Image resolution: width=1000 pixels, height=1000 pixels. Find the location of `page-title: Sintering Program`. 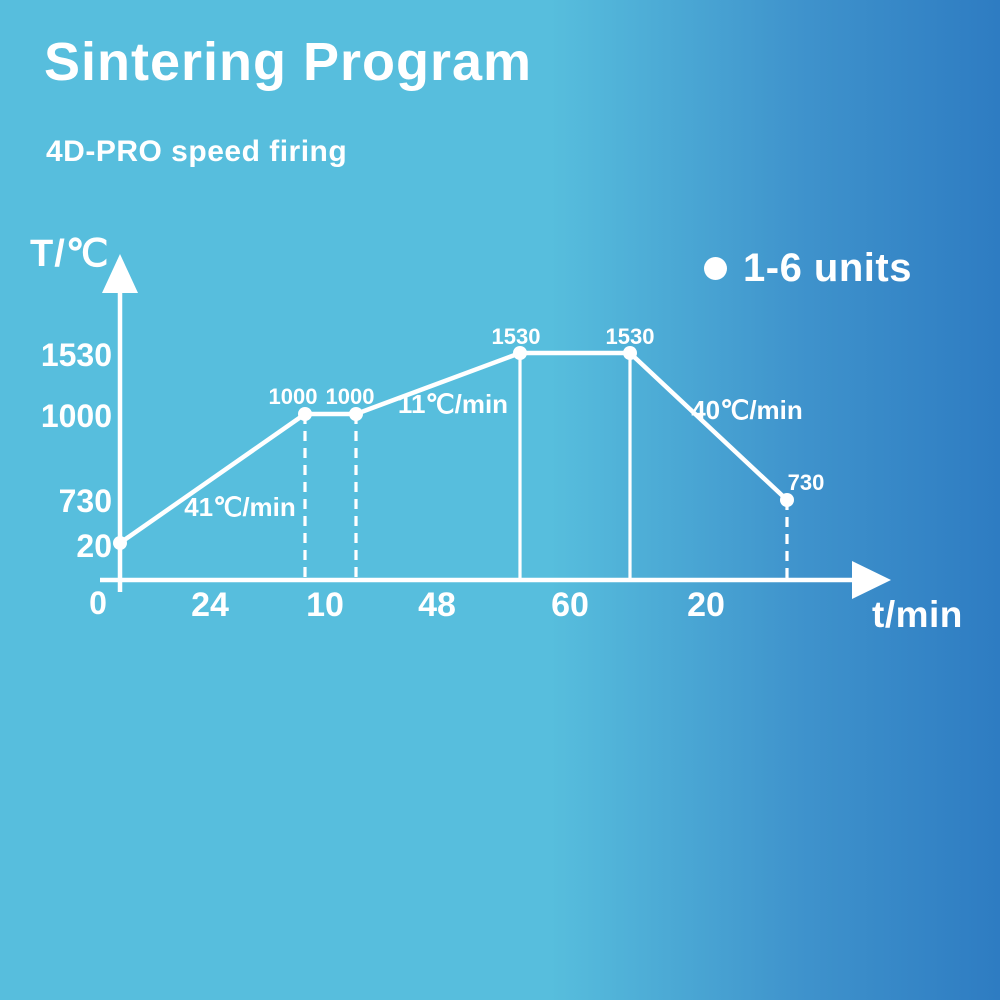

page-title: Sintering Program is located at coordinates (288, 62).